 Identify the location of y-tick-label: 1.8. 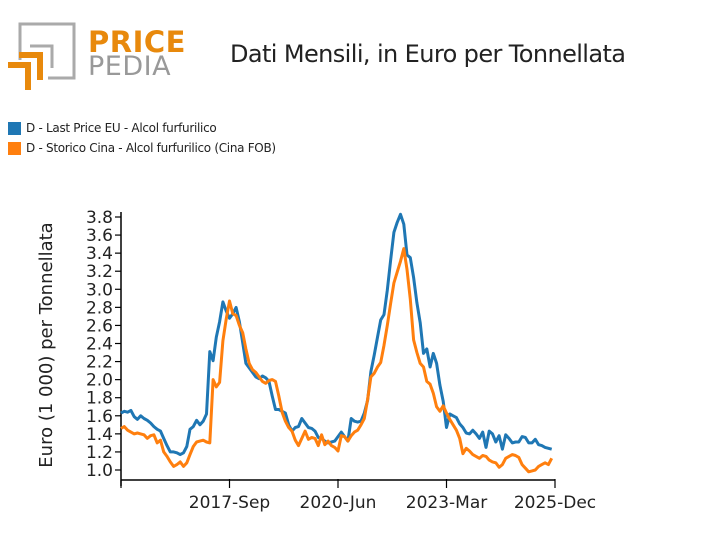
(99, 399).